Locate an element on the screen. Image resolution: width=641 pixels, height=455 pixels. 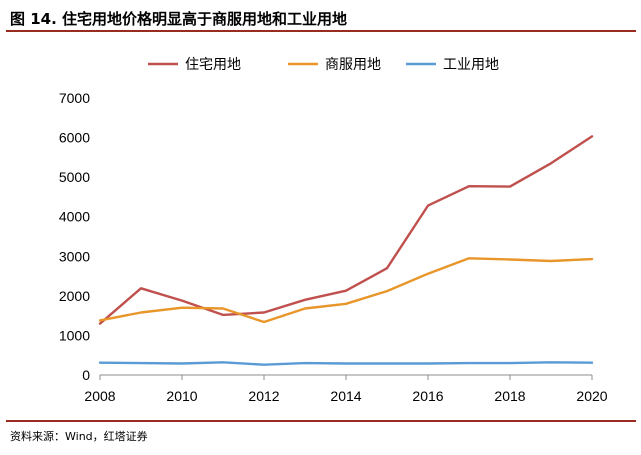
y-tick-label: 5000 is located at coordinates (74, 177).